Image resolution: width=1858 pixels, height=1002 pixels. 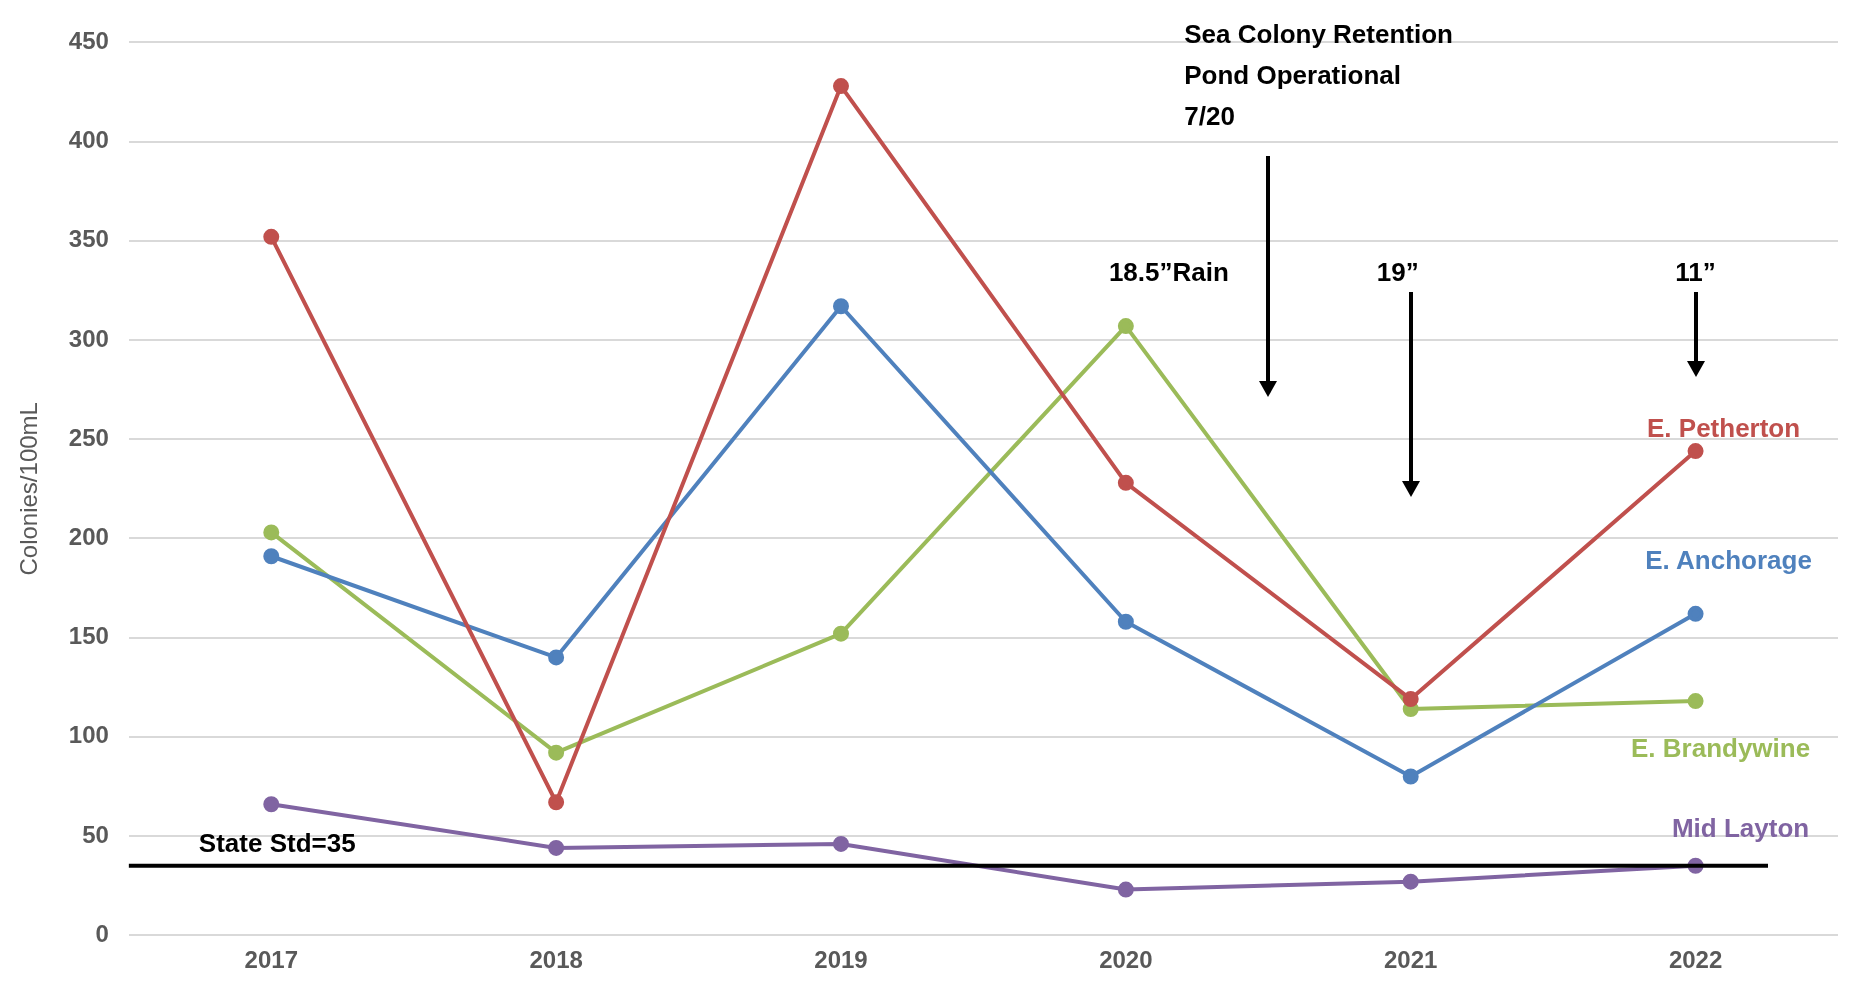 What do you see at coordinates (1720, 748) in the screenshot?
I see `series-label: E. Brandywine` at bounding box center [1720, 748].